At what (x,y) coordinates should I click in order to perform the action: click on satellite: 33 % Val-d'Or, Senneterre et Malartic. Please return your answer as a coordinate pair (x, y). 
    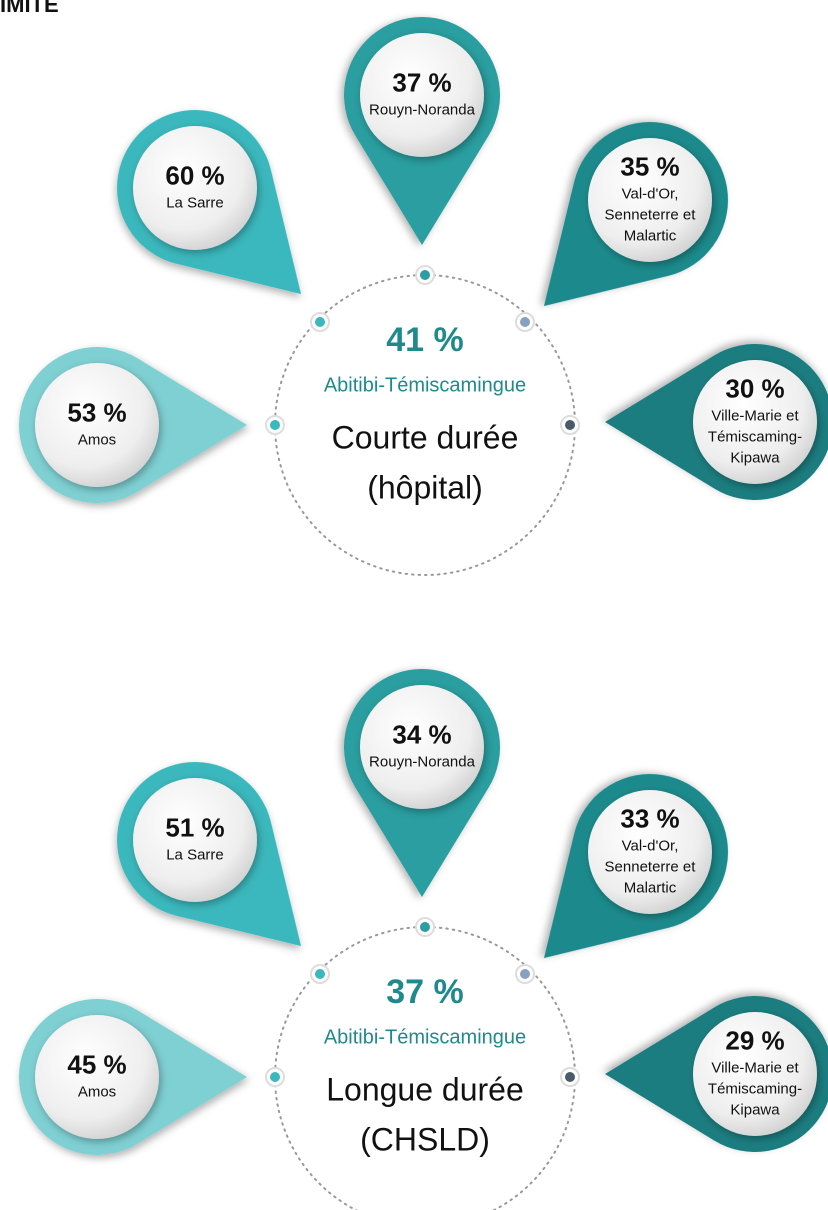
    Looking at the image, I should click on (635, 866).